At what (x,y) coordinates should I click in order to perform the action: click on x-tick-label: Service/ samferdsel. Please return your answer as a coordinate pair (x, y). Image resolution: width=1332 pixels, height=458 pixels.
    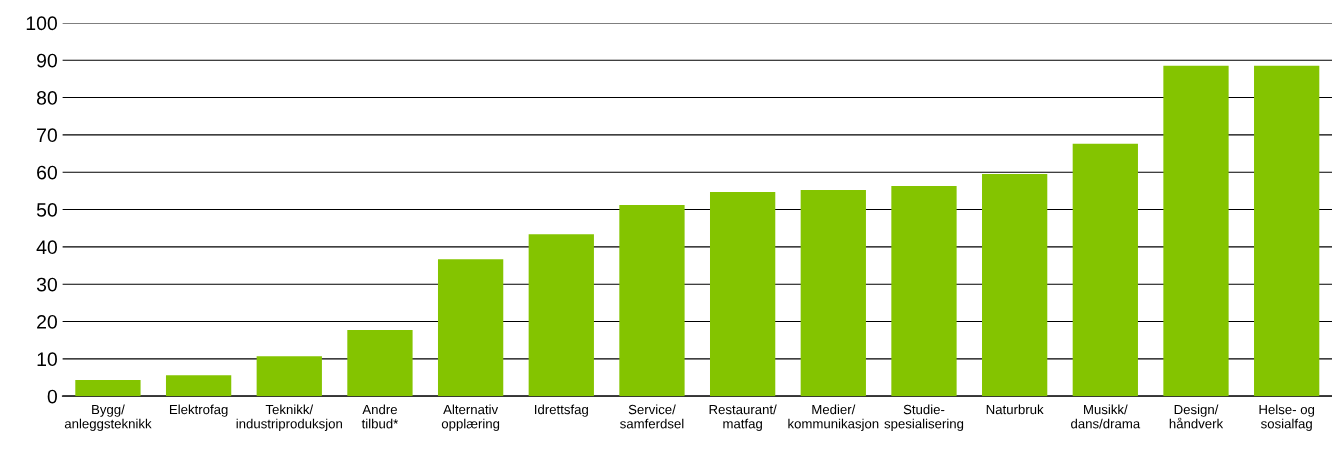
    Looking at the image, I should click on (652, 416).